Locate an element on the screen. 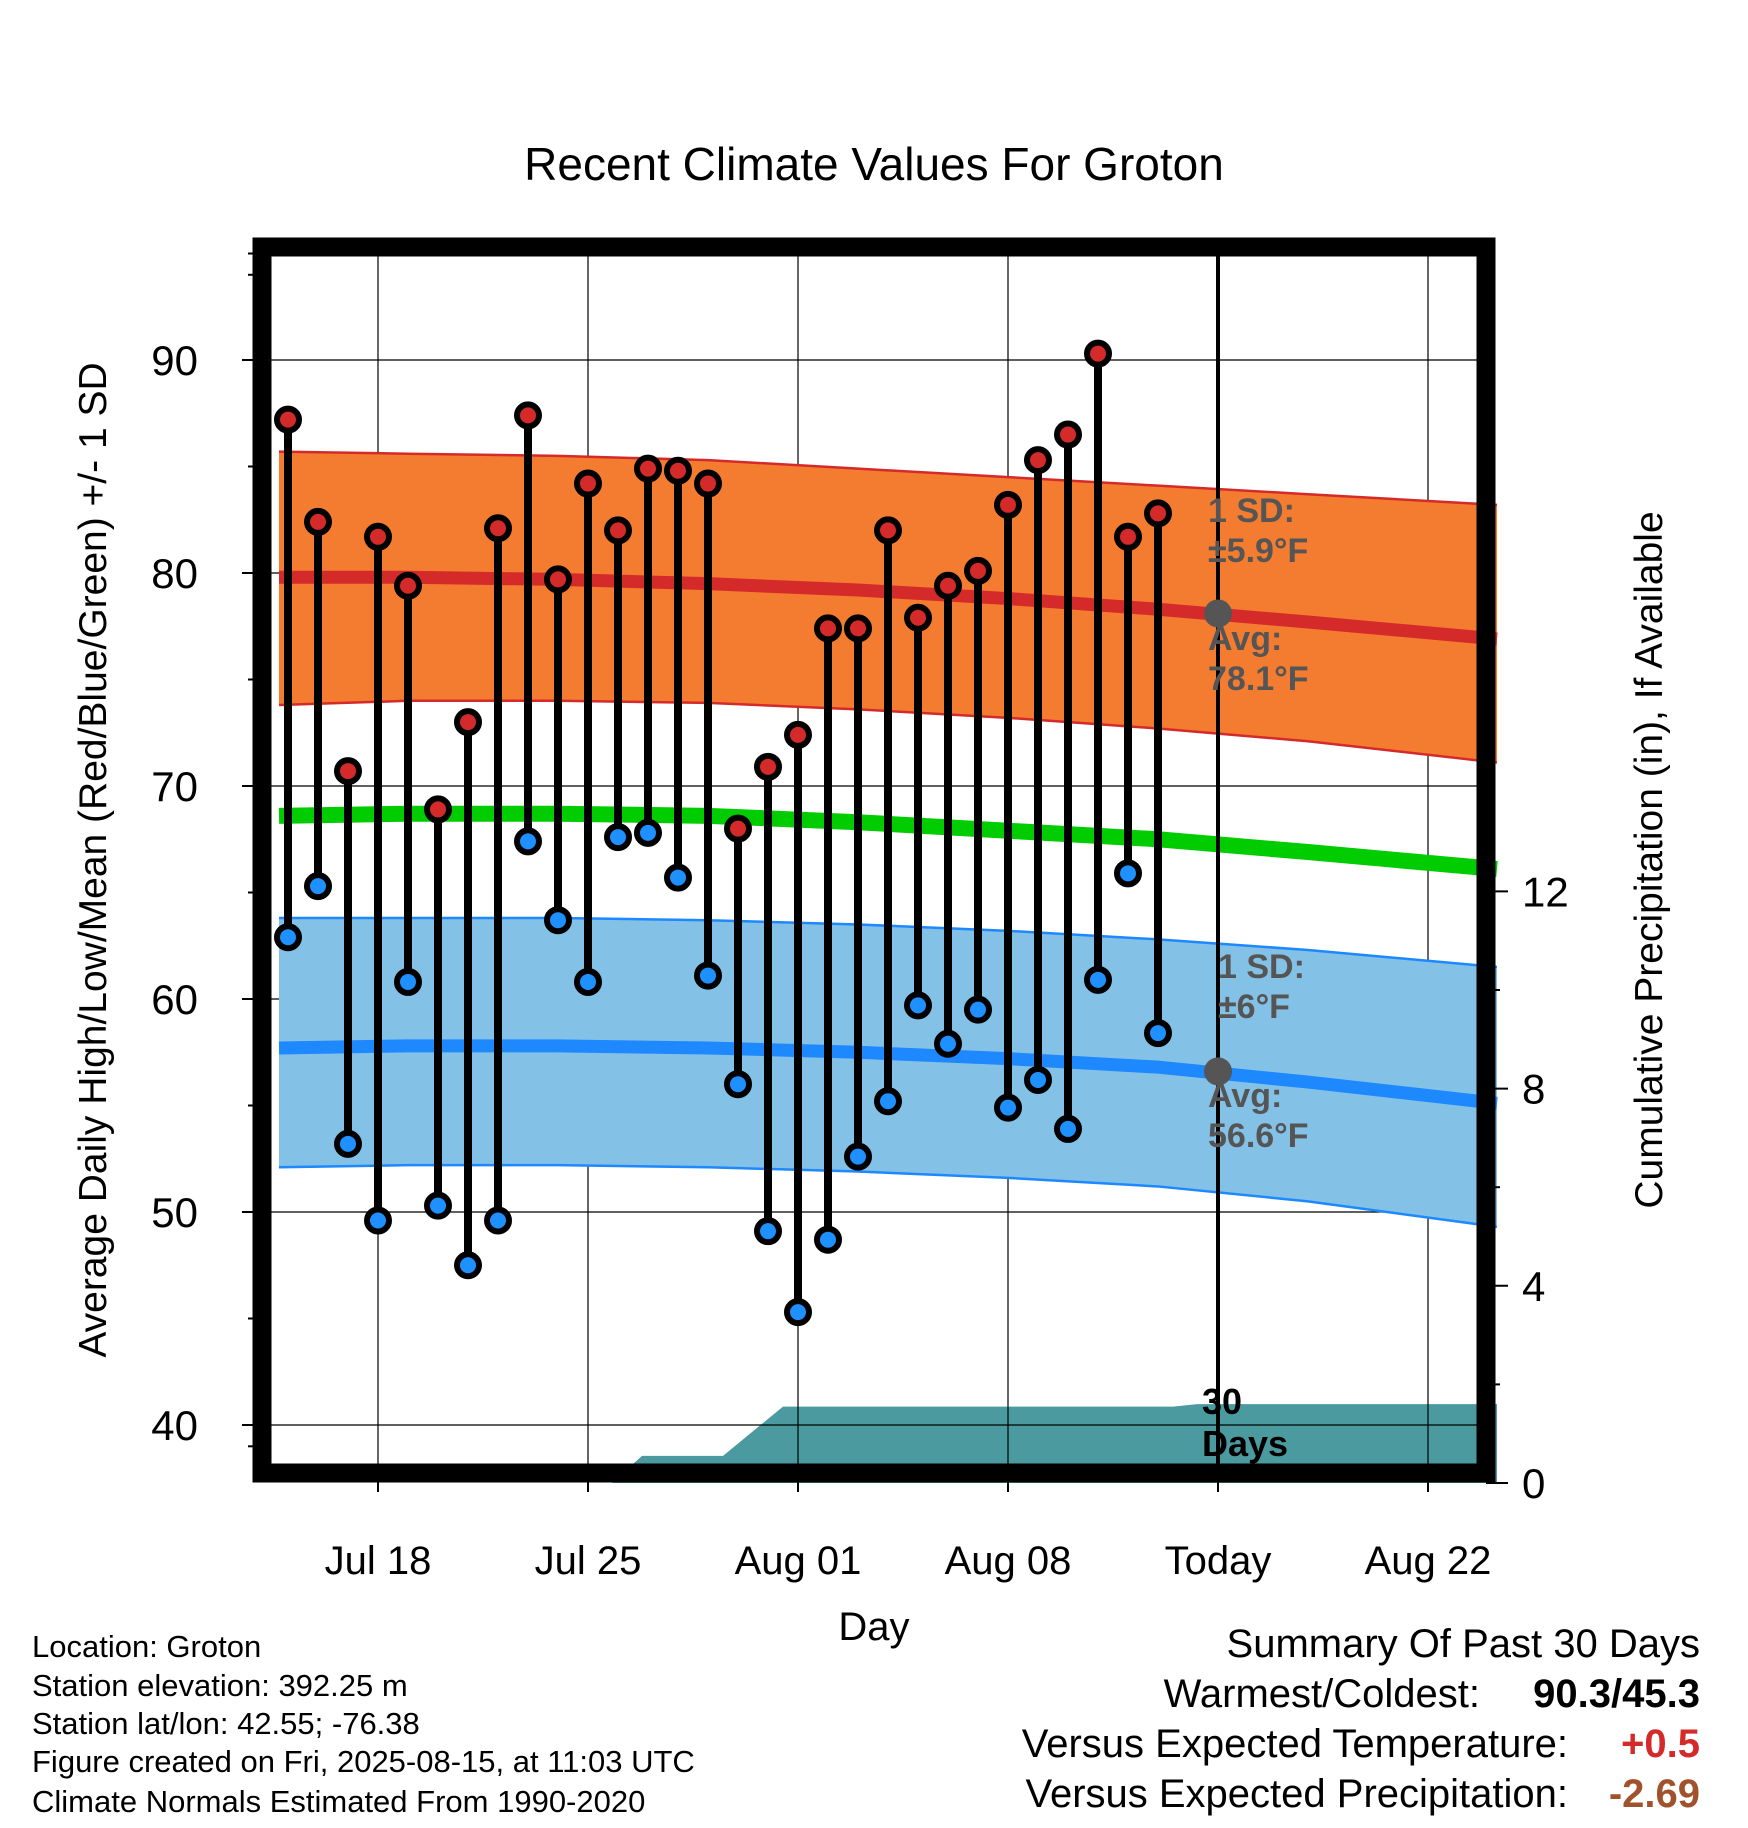  precipitation-area is located at coordinates (888, 1443).